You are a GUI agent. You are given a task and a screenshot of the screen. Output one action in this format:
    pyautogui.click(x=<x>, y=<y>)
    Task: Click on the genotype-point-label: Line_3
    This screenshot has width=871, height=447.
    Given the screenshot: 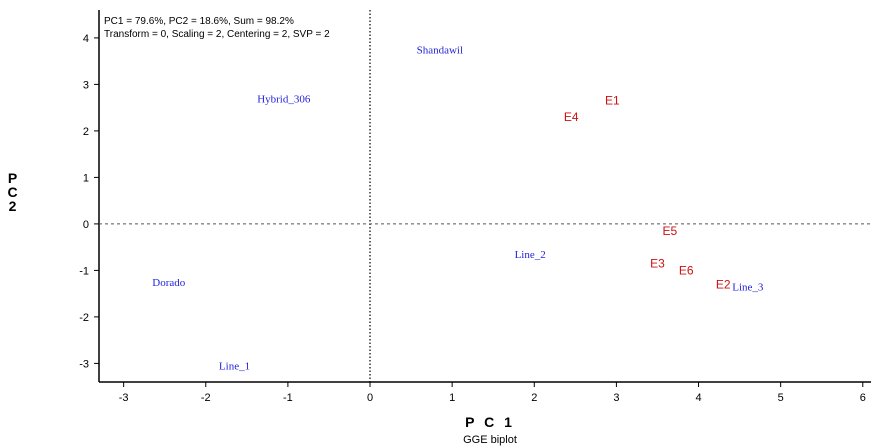 What is the action you would take?
    pyautogui.click(x=748, y=288)
    